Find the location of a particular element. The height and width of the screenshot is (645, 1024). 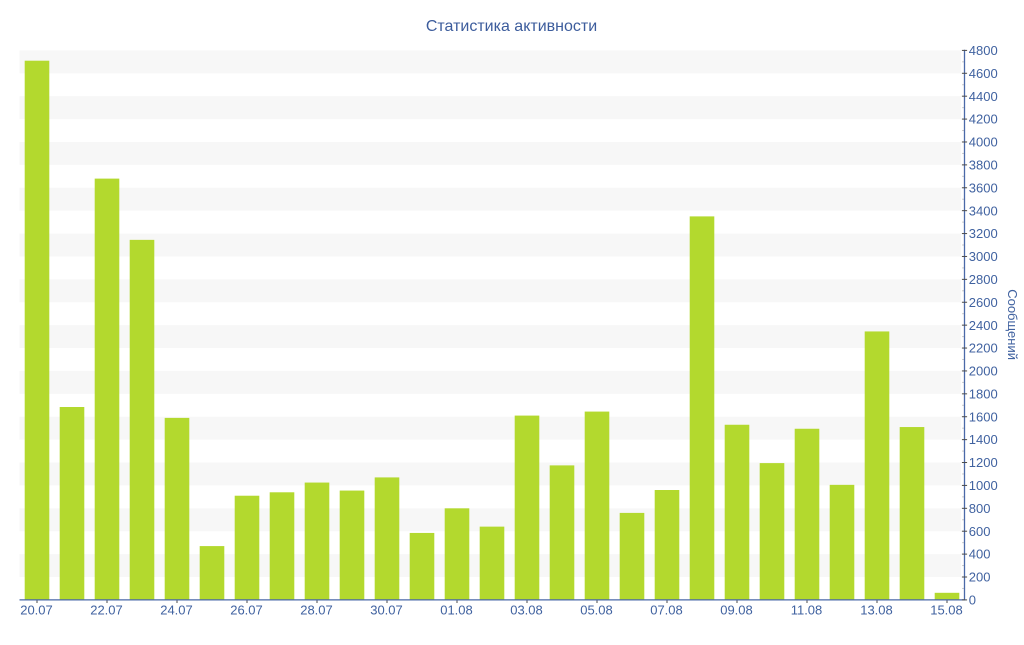

svg-text: 4000 is located at coordinates (983, 142).